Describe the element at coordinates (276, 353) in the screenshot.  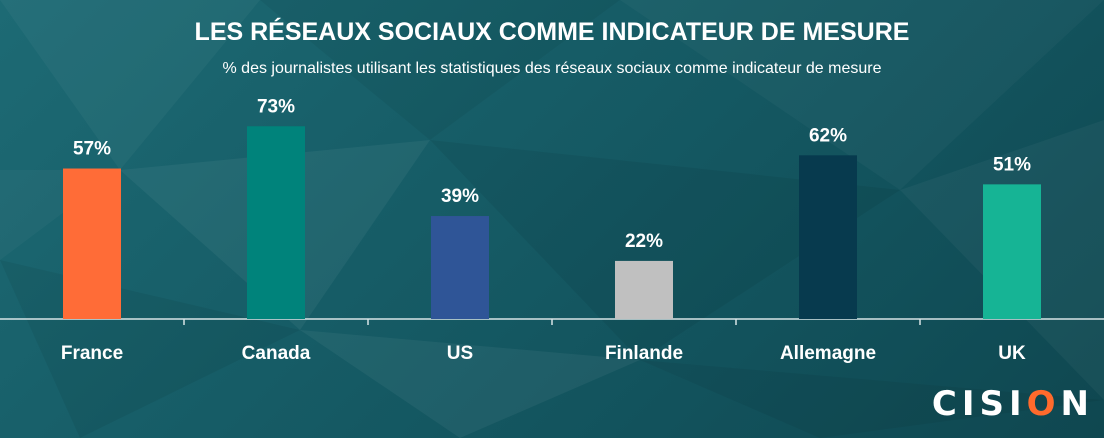
I see `category-label-canada: Canada` at that location.